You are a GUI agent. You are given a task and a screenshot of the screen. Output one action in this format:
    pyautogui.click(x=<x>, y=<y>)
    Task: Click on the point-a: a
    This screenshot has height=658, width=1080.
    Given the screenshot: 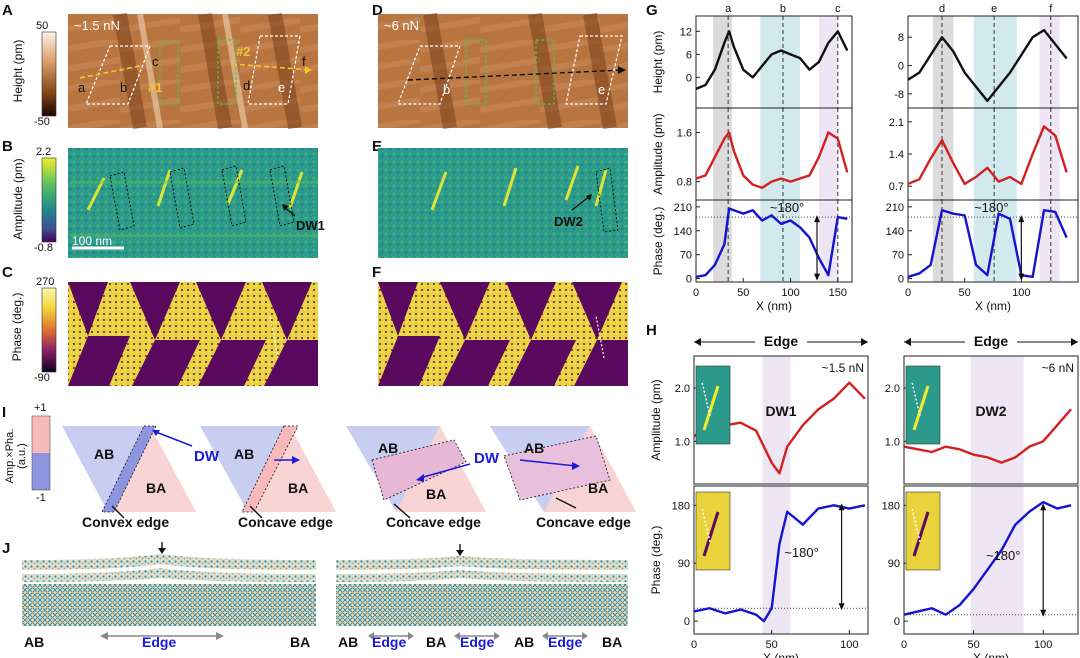 What is the action you would take?
    pyautogui.click(x=82, y=87)
    